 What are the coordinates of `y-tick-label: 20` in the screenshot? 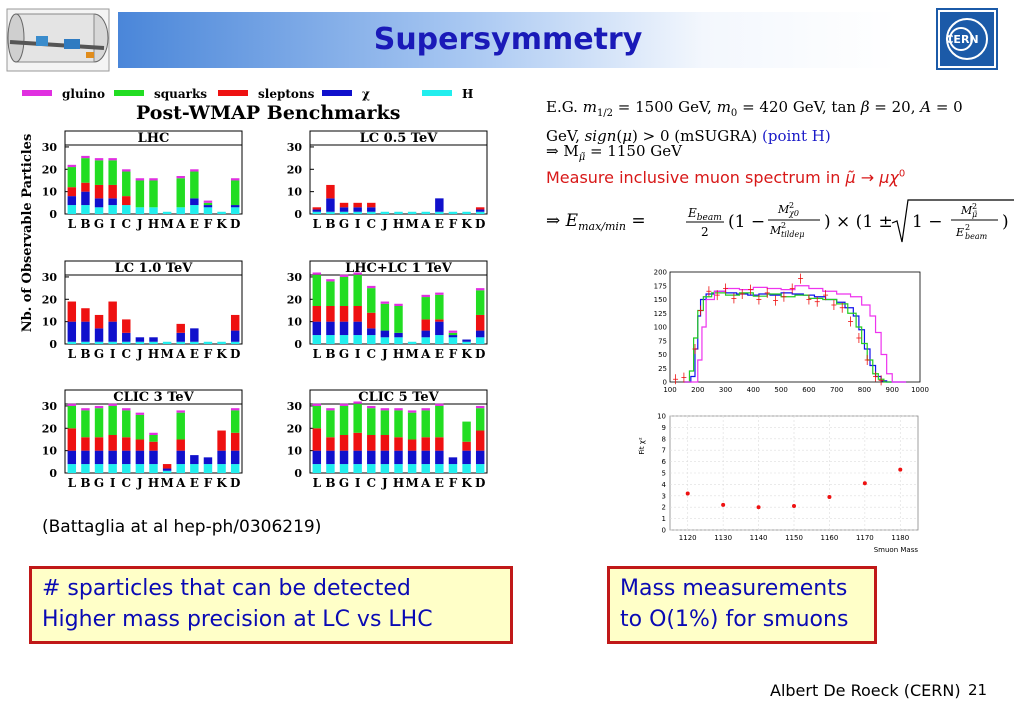 It's located at (295, 169).